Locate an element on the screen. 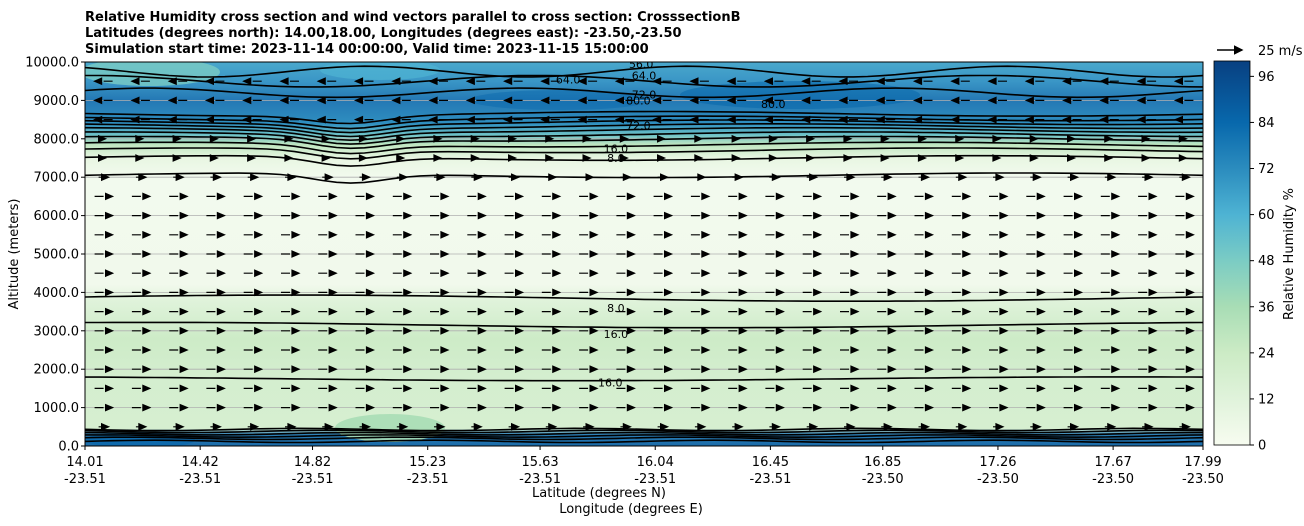  humidity-patch is located at coordinates (380, 71).